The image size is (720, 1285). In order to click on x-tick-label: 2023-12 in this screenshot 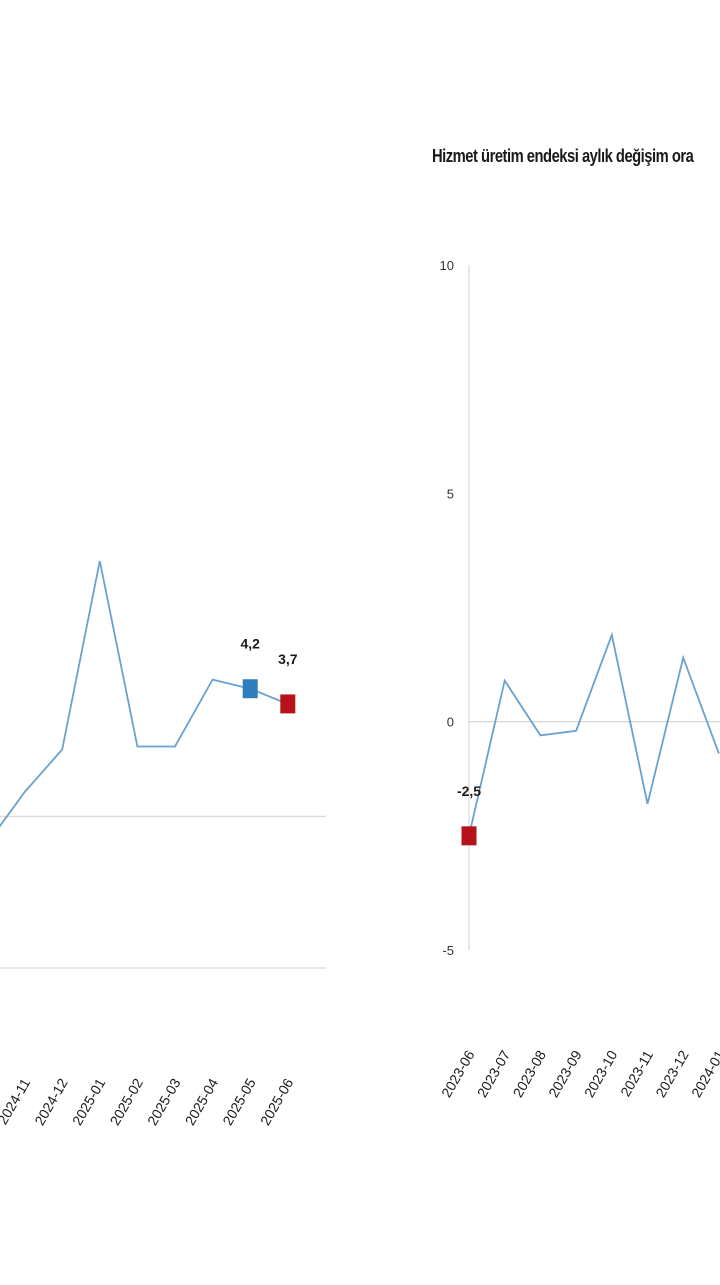, I will do `click(672, 1073)`.